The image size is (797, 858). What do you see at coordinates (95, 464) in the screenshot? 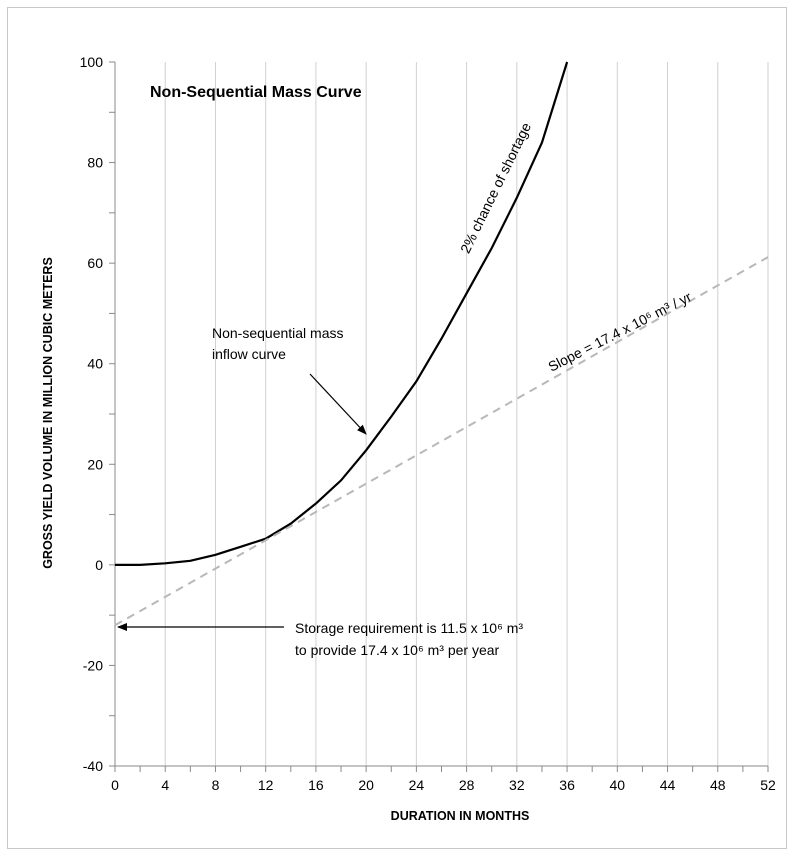
I see `y-tick-label: 20` at bounding box center [95, 464].